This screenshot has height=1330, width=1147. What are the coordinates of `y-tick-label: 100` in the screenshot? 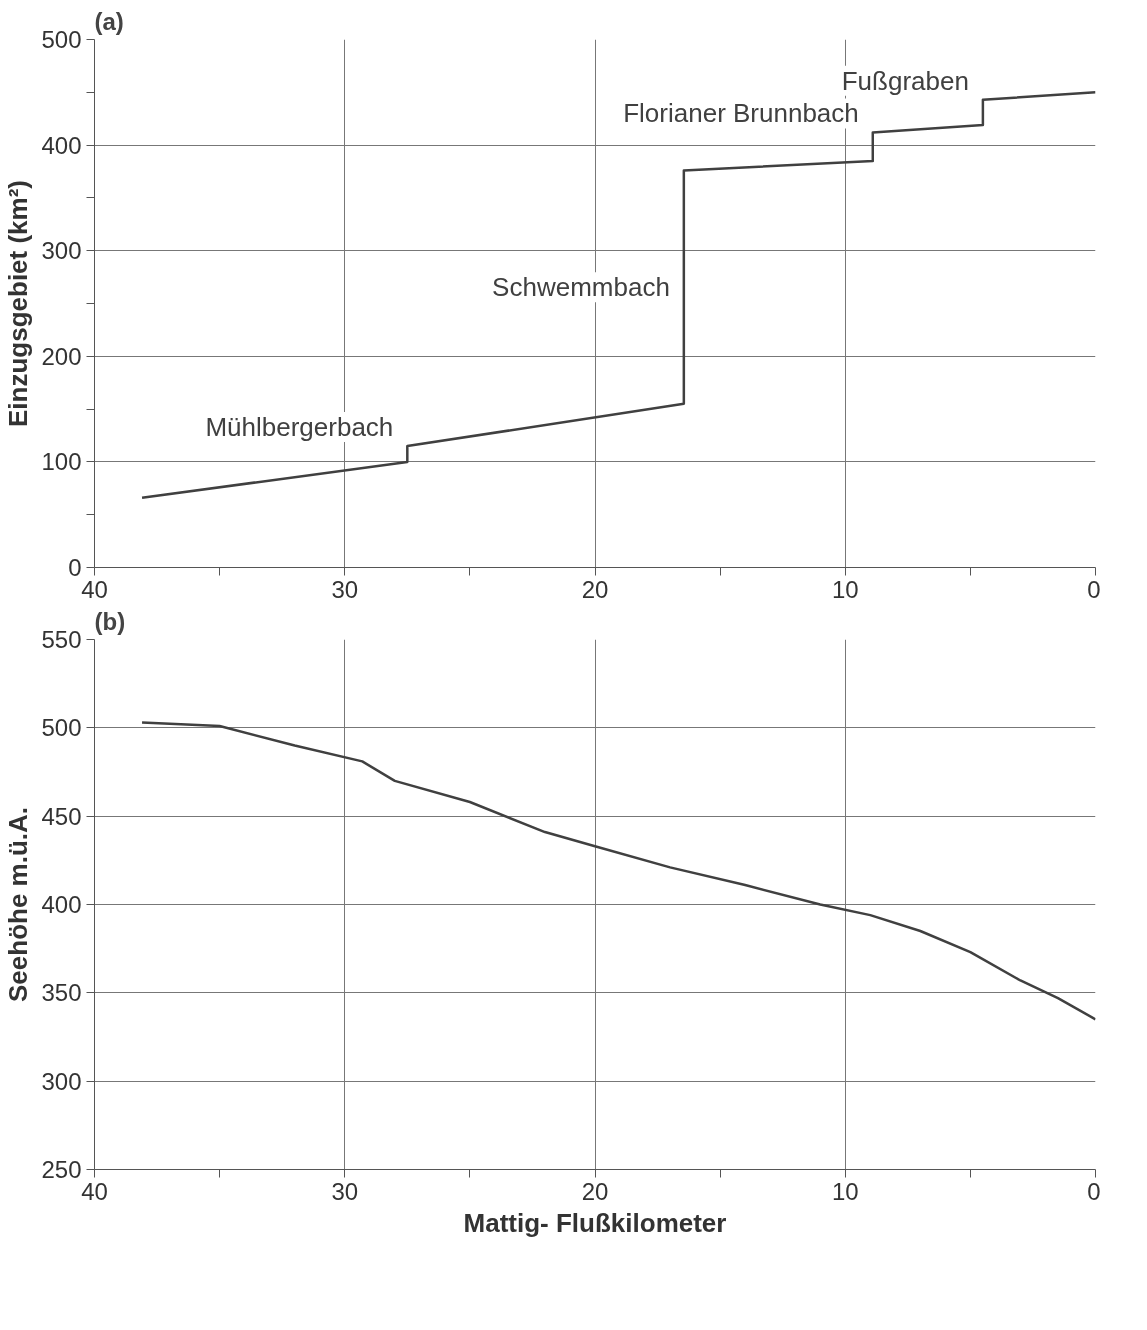 It's located at (61, 462).